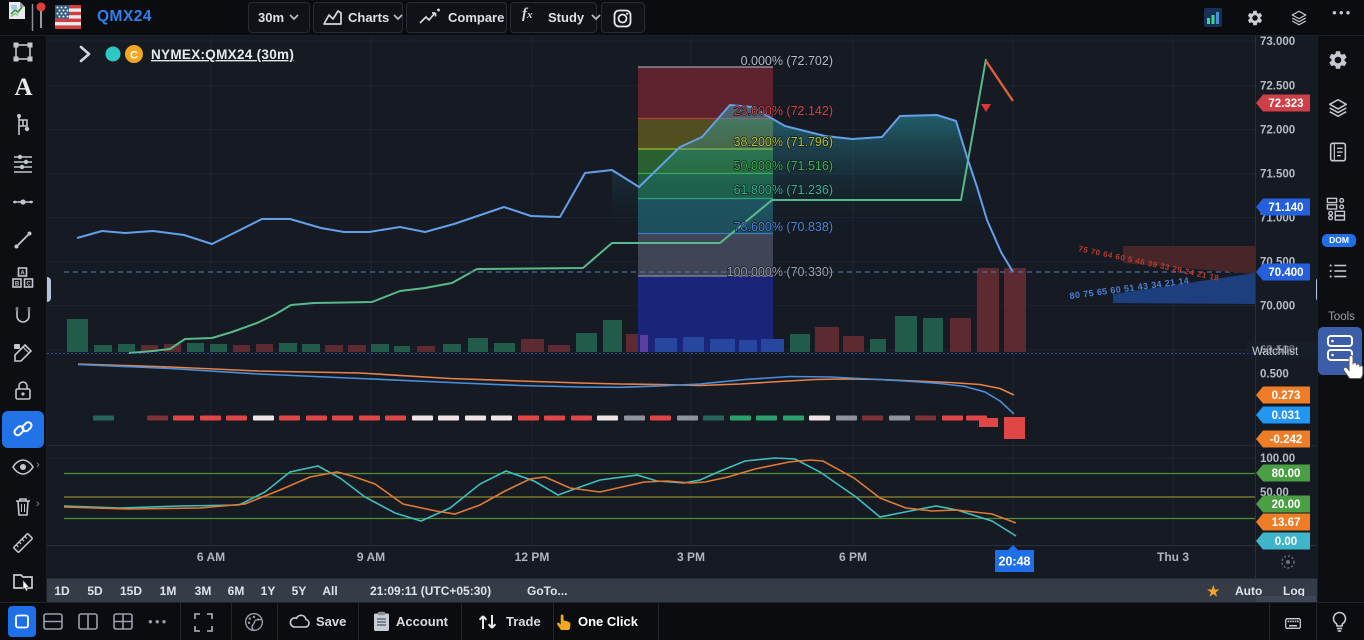 The width and height of the screenshot is (1364, 640). I want to click on svg-text: 23.600% (72.142), so click(783, 111).